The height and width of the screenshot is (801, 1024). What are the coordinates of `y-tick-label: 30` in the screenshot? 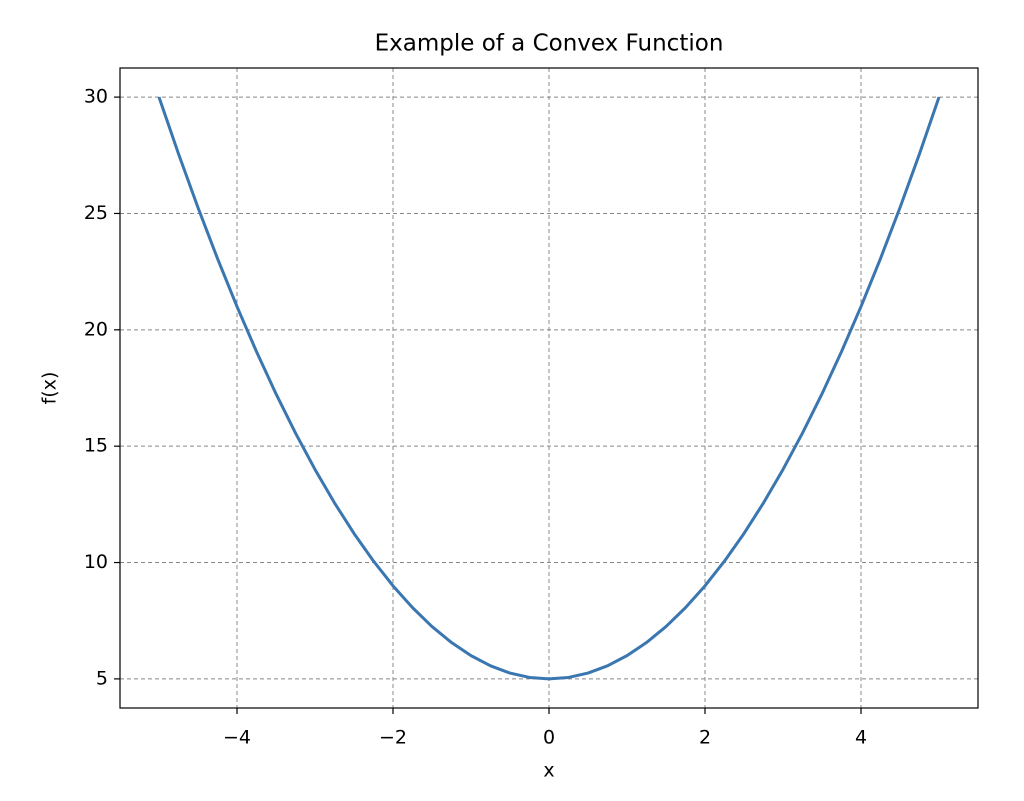 It's located at (96, 97).